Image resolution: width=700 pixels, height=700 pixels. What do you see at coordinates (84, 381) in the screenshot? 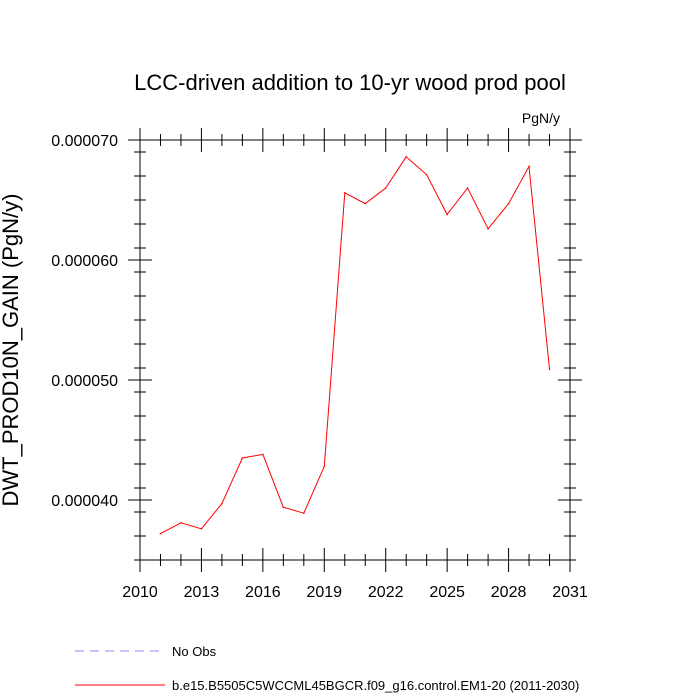
I see `y-tick-label: 0.000050` at bounding box center [84, 381].